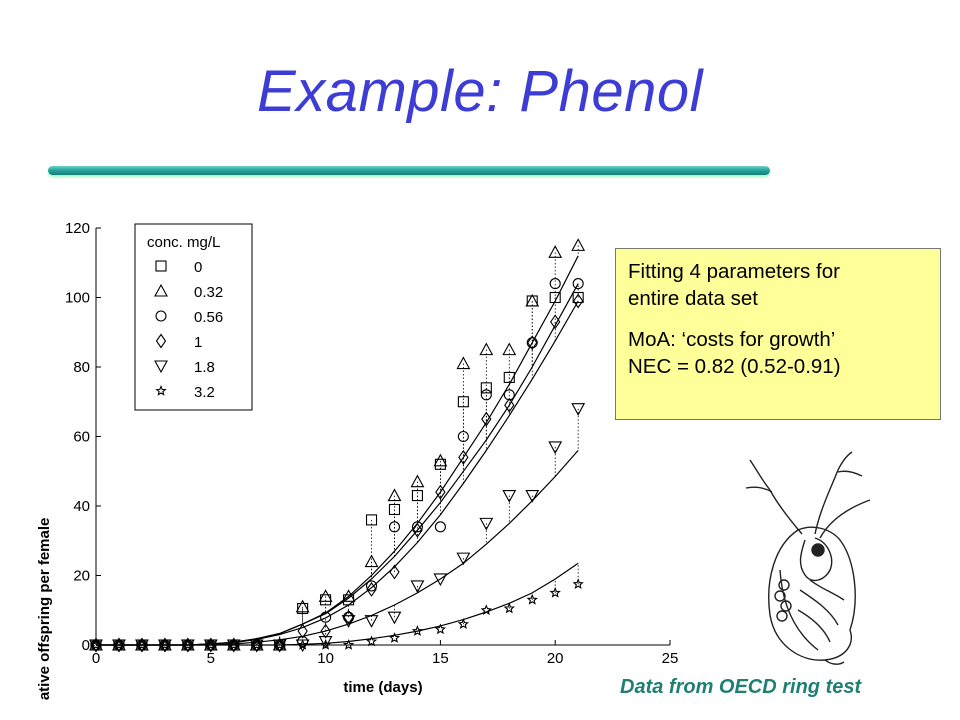 This screenshot has width=960, height=720. I want to click on legend-marker-triangle-up, so click(161, 290).